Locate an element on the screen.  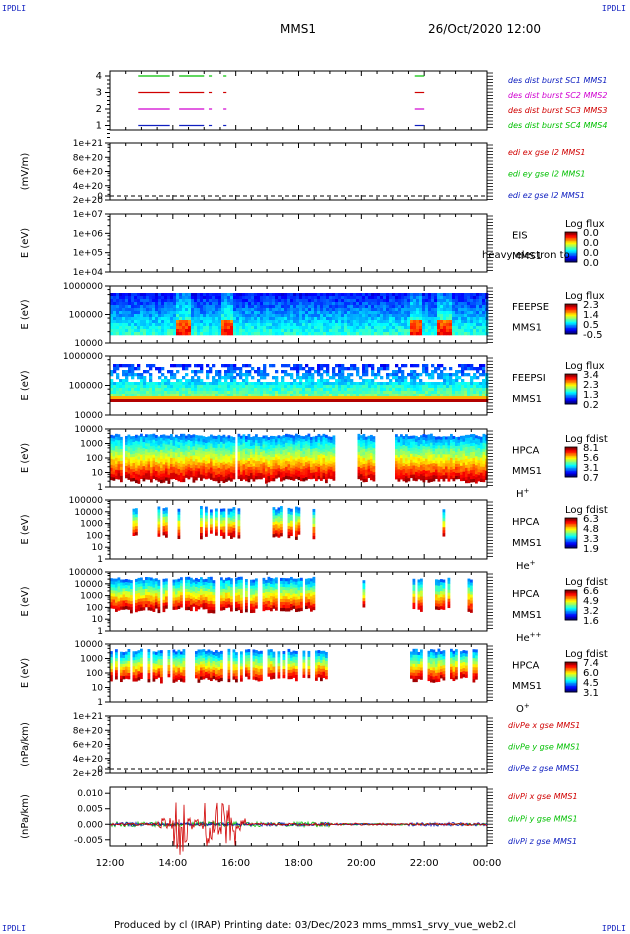
colorbar-step is located at coordinates (571, 375).